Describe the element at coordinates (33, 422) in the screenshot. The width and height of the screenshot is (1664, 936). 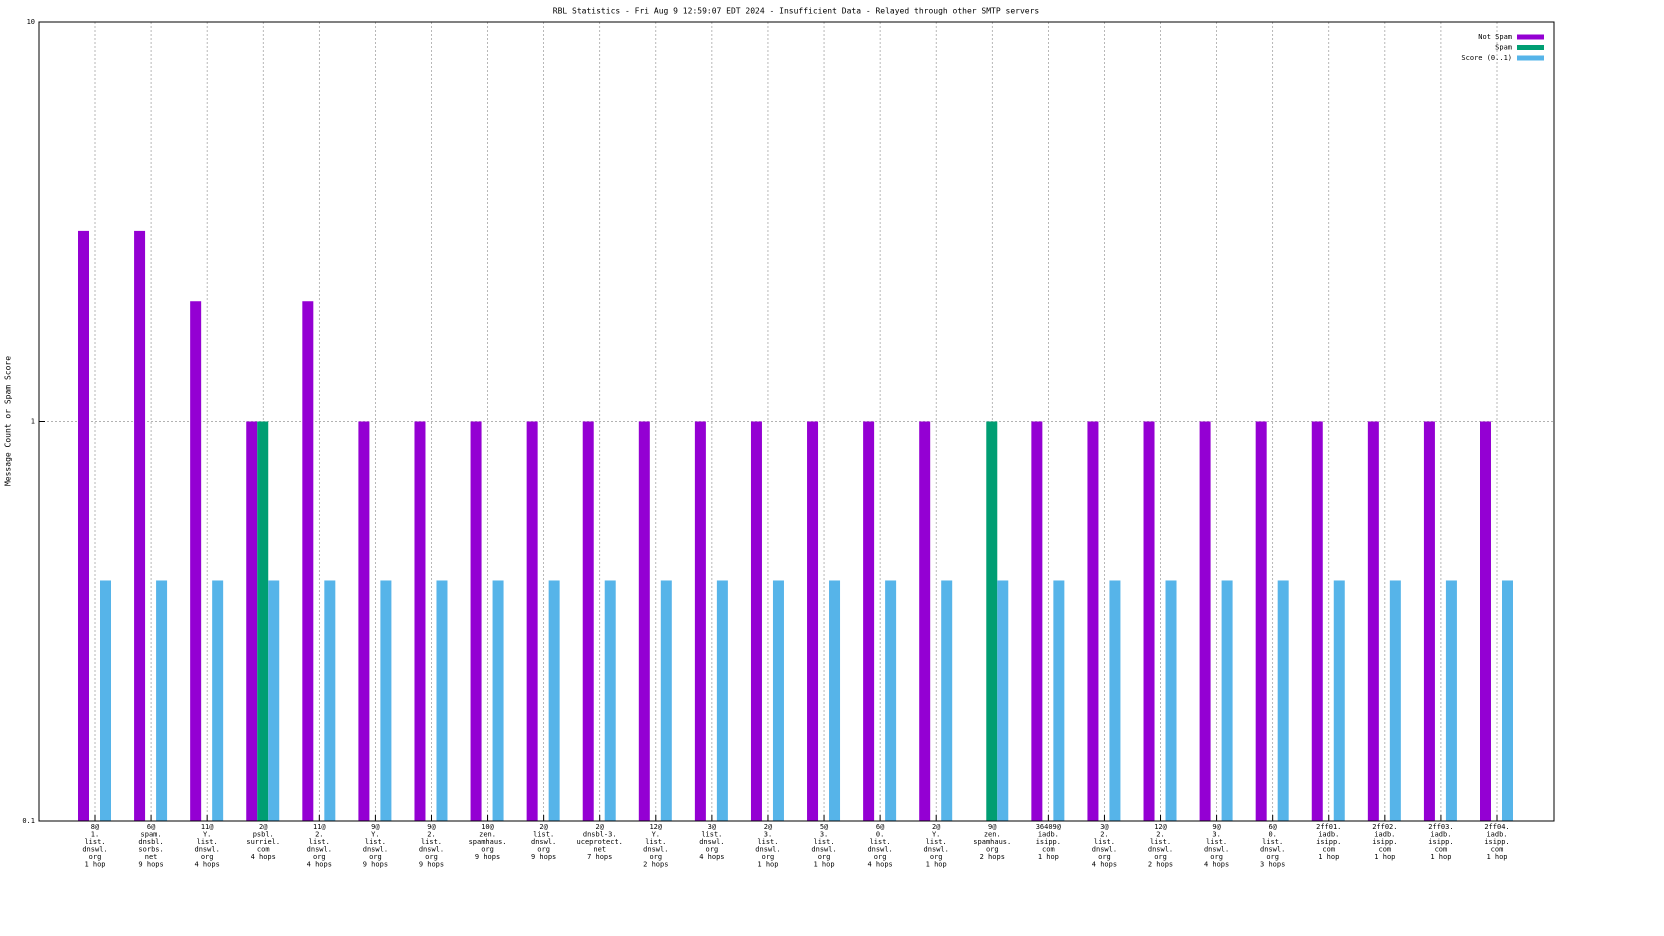
I see `y-tick-label: 1` at that location.